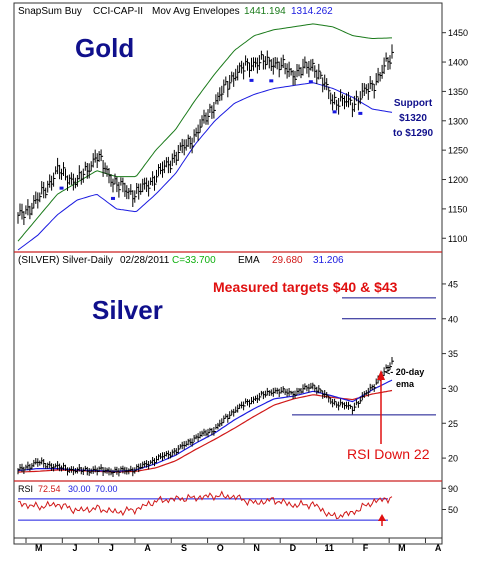 Image resolution: width=489 pixels, height=562 pixels. I want to click on x-tick-label: S, so click(184, 548).